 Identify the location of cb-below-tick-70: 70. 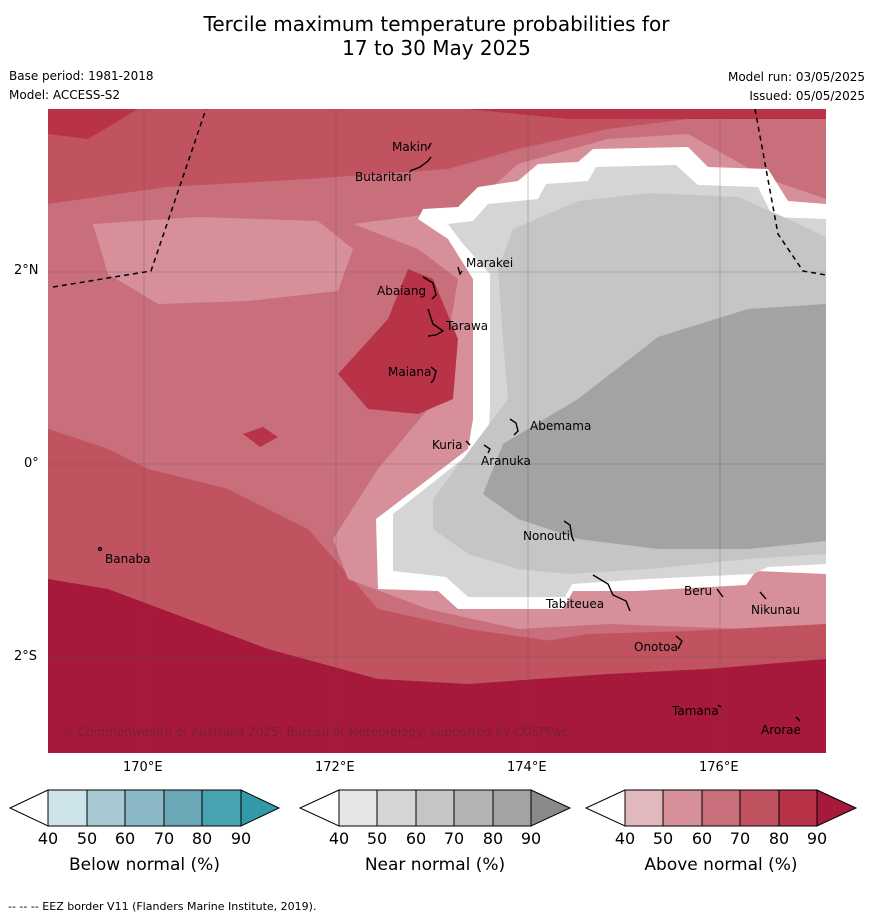
(164, 838).